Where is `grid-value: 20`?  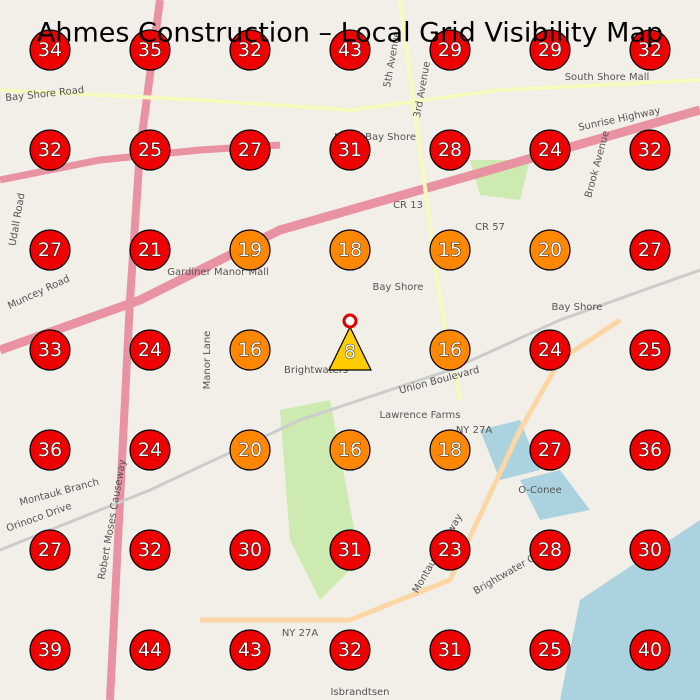 grid-value: 20 is located at coordinates (550, 250).